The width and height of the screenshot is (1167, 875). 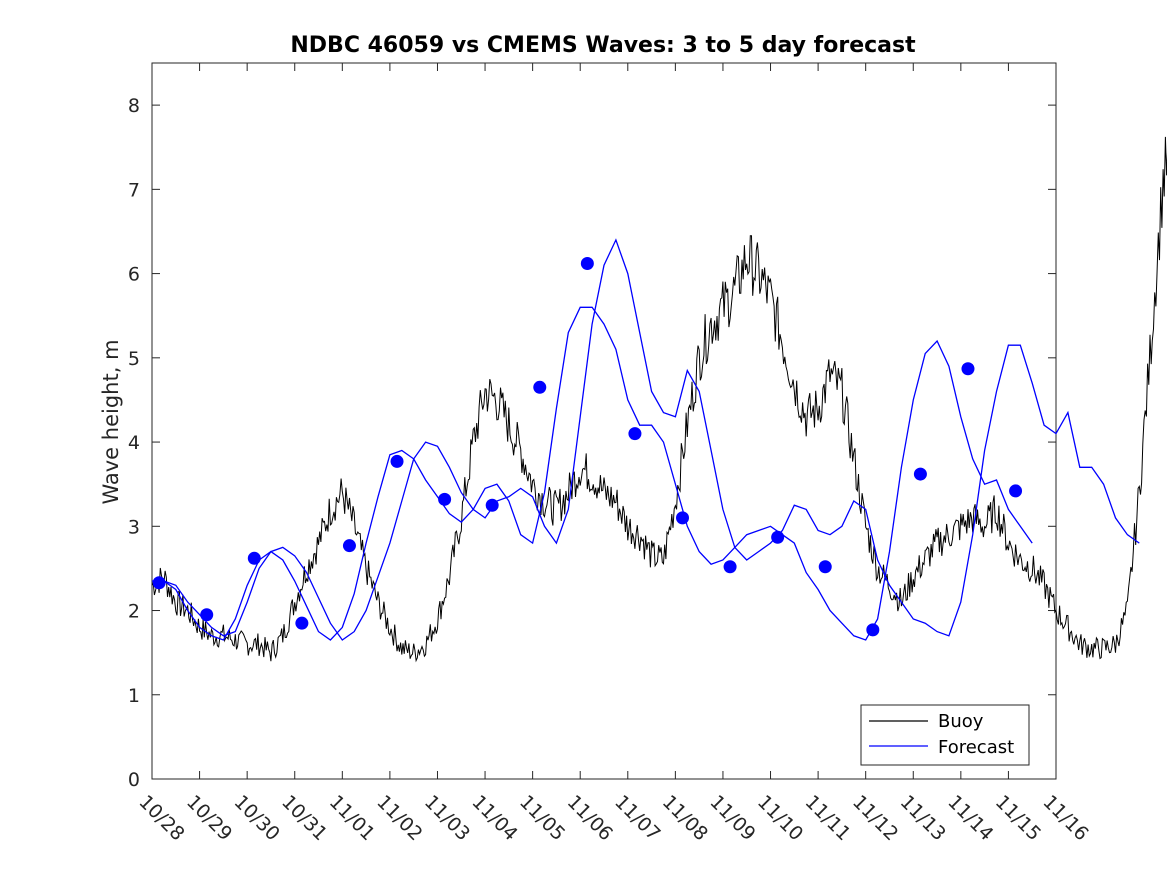 What do you see at coordinates (685, 818) in the screenshot?
I see `x-tick-label: 11/08` at bounding box center [685, 818].